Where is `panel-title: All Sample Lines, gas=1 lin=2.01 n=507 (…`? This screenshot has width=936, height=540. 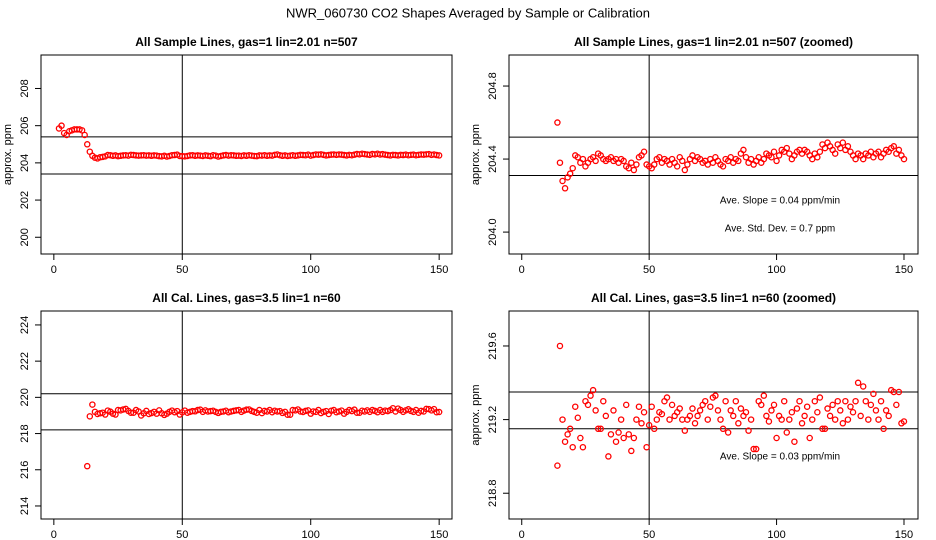 panel-title: All Sample Lines, gas=1 lin=2.01 n=507 (… is located at coordinates (713, 42).